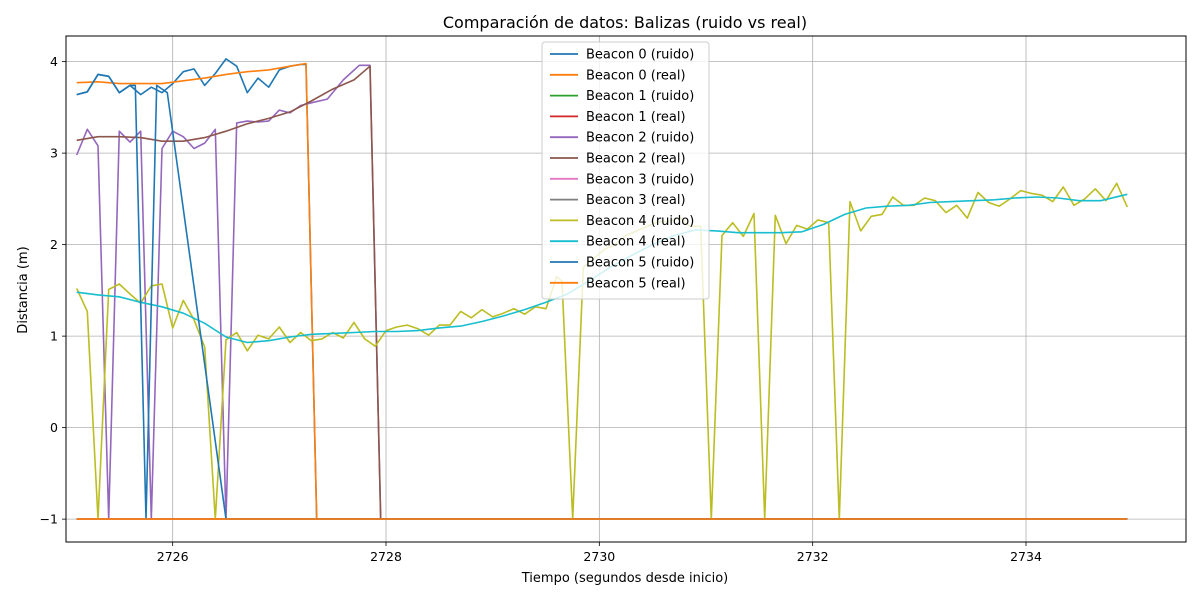 This screenshot has width=1200, height=600. I want to click on x-tick-label: 2726, so click(173, 556).